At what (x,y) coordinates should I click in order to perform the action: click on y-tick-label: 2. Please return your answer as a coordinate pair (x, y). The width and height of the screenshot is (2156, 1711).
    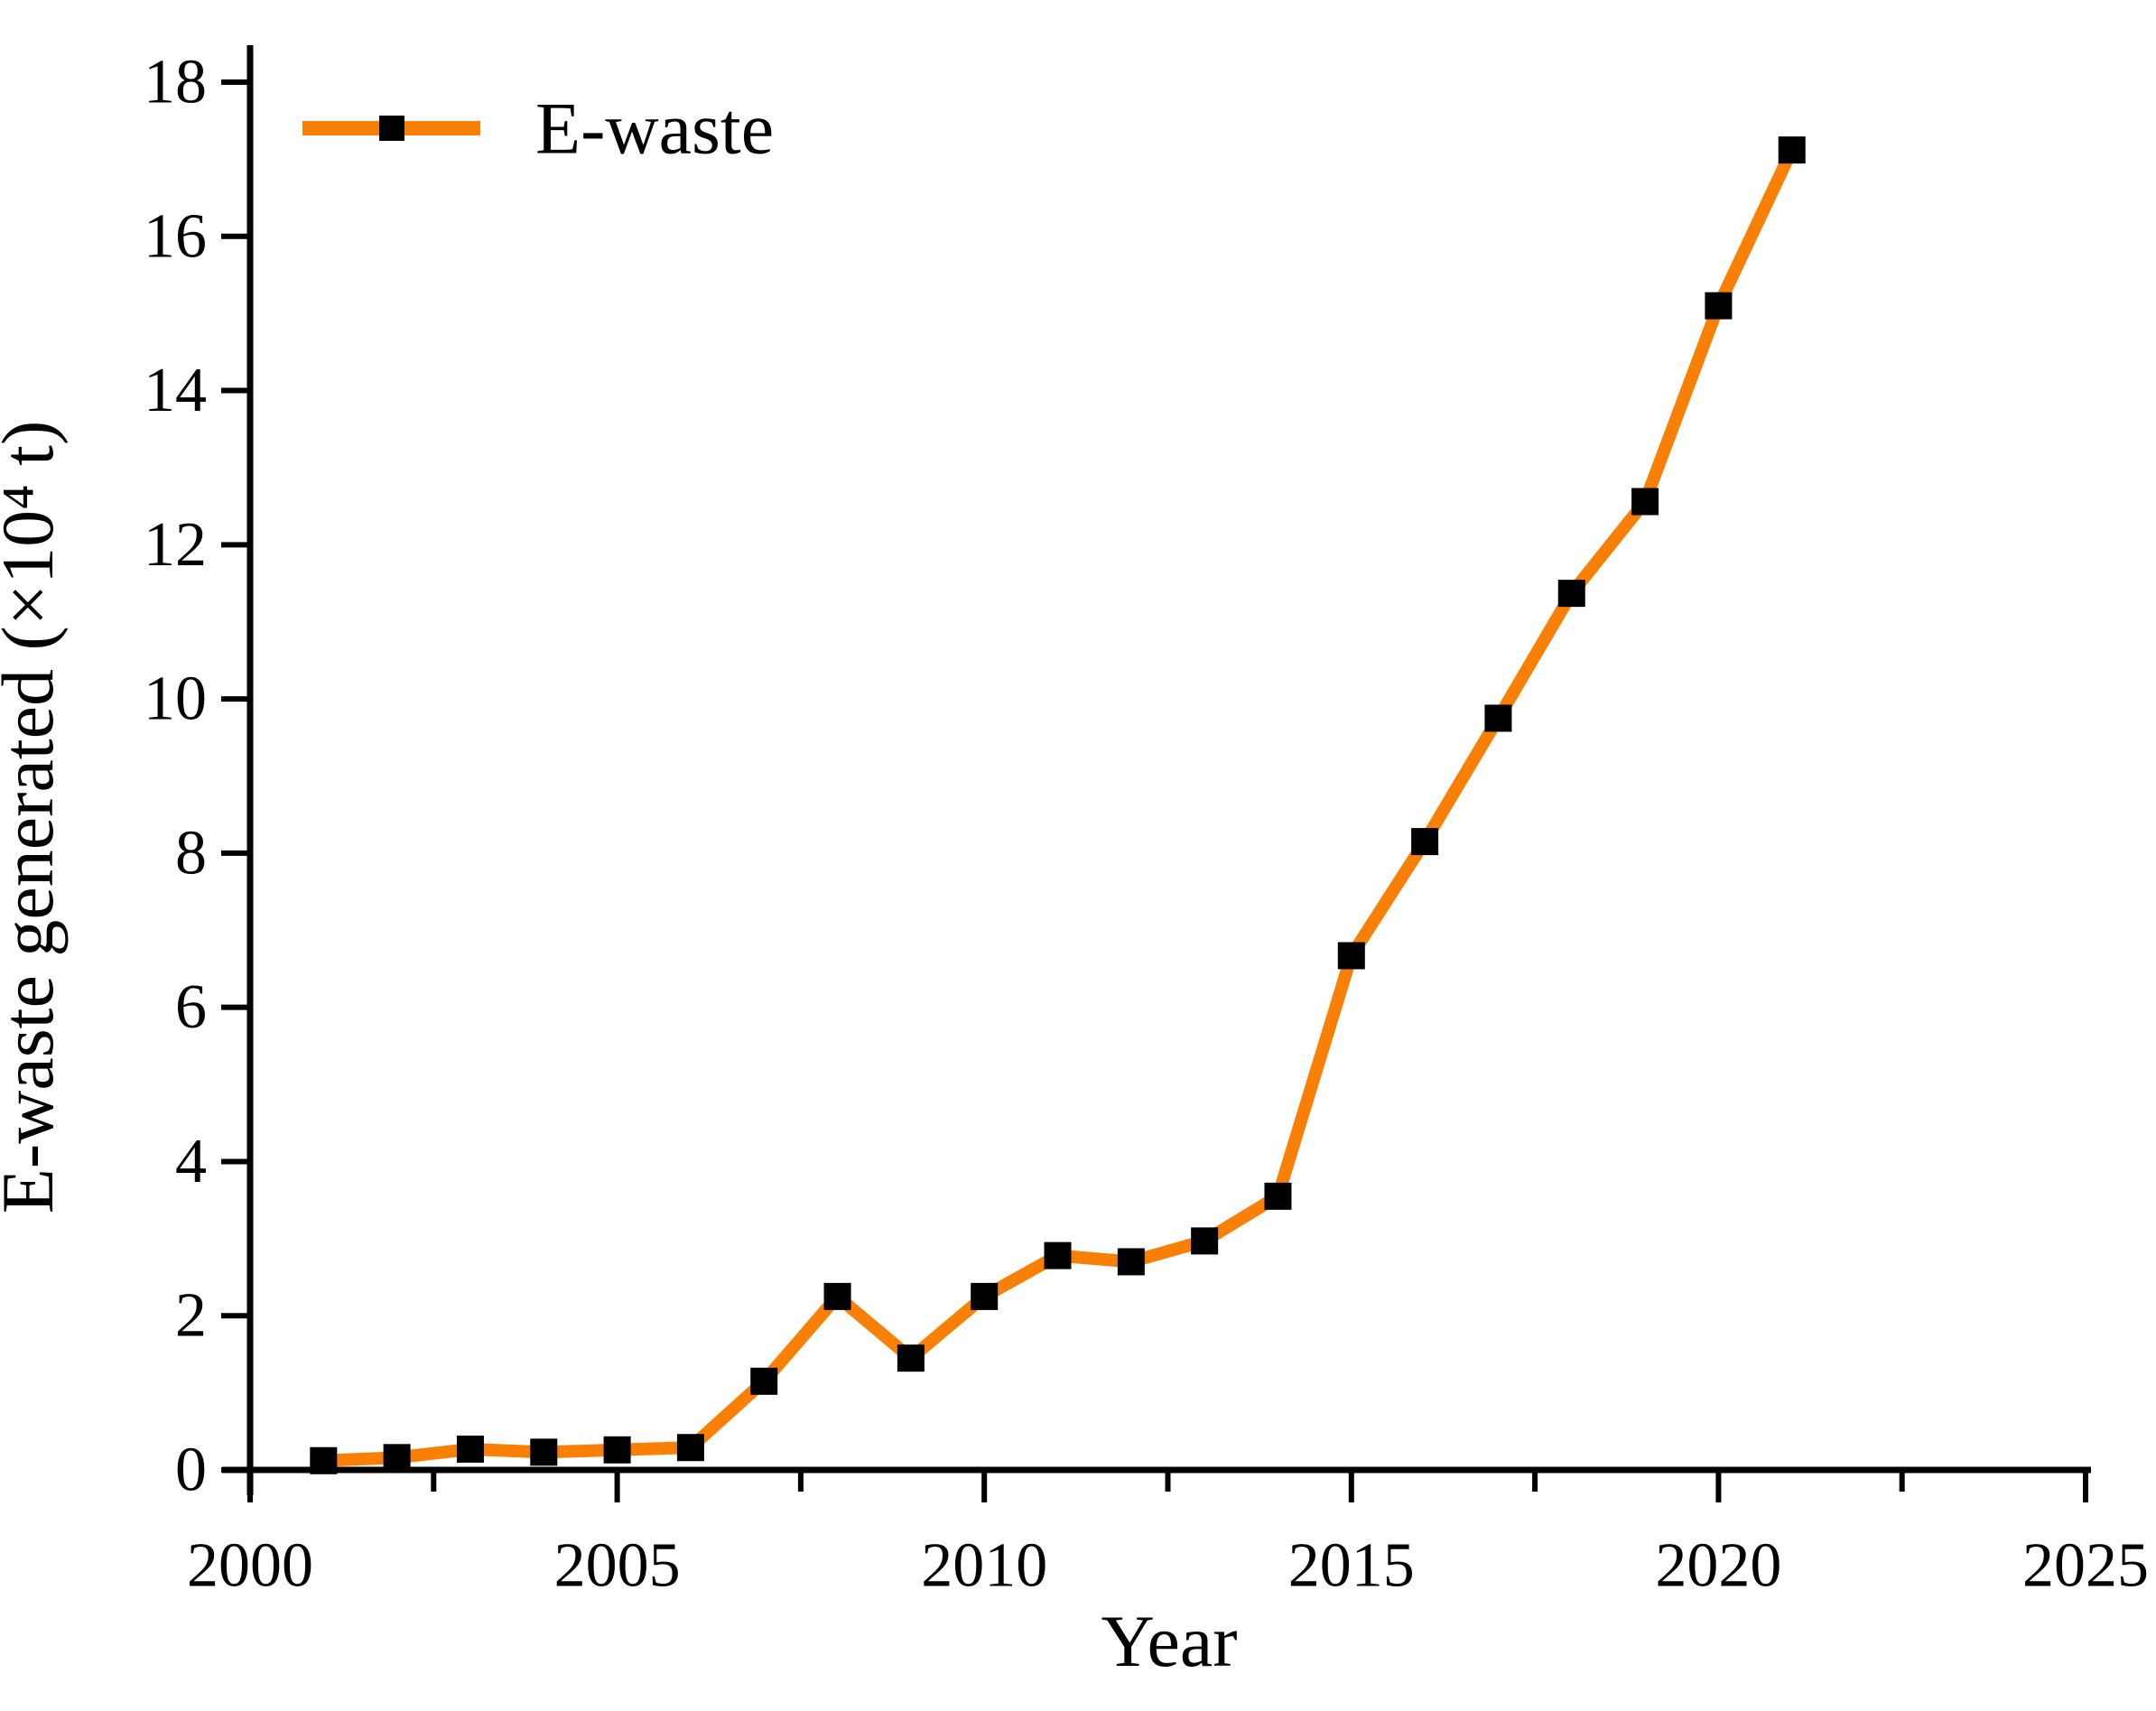
    Looking at the image, I should click on (191, 1316).